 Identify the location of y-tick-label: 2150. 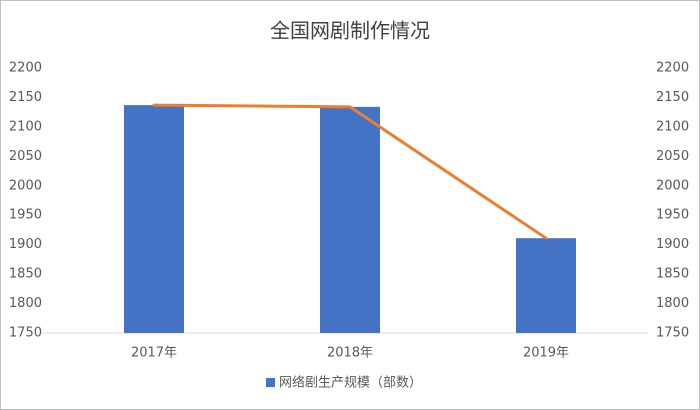
(25, 97).